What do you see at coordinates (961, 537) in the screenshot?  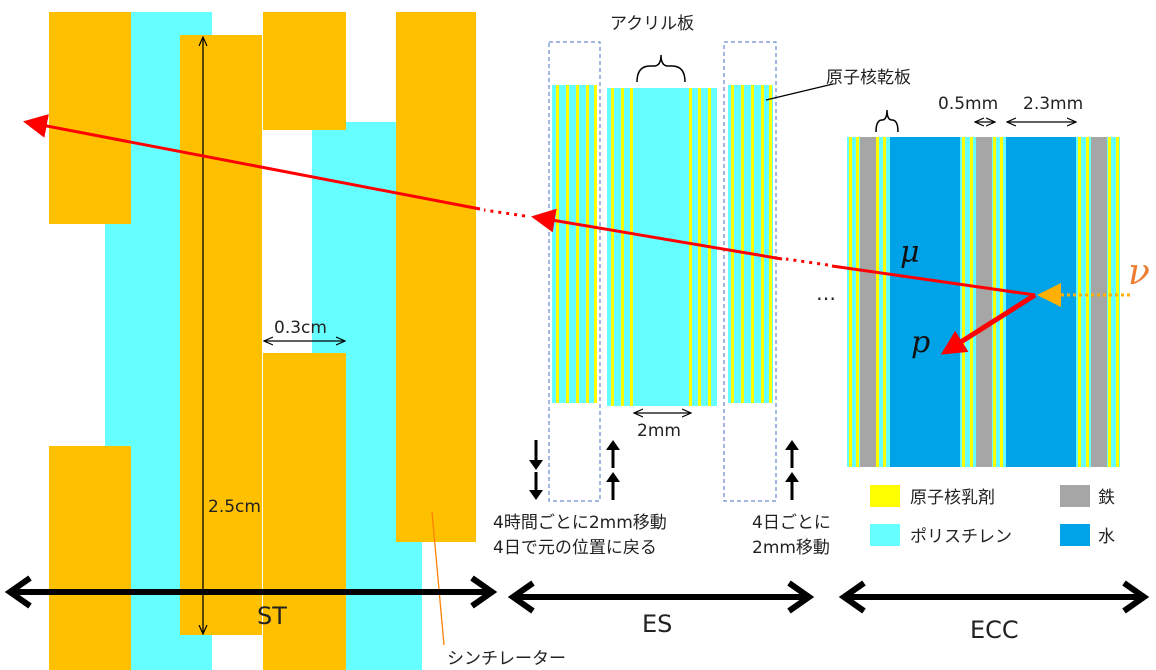 I see `legend-label-polystyrene: ポリスチレン` at bounding box center [961, 537].